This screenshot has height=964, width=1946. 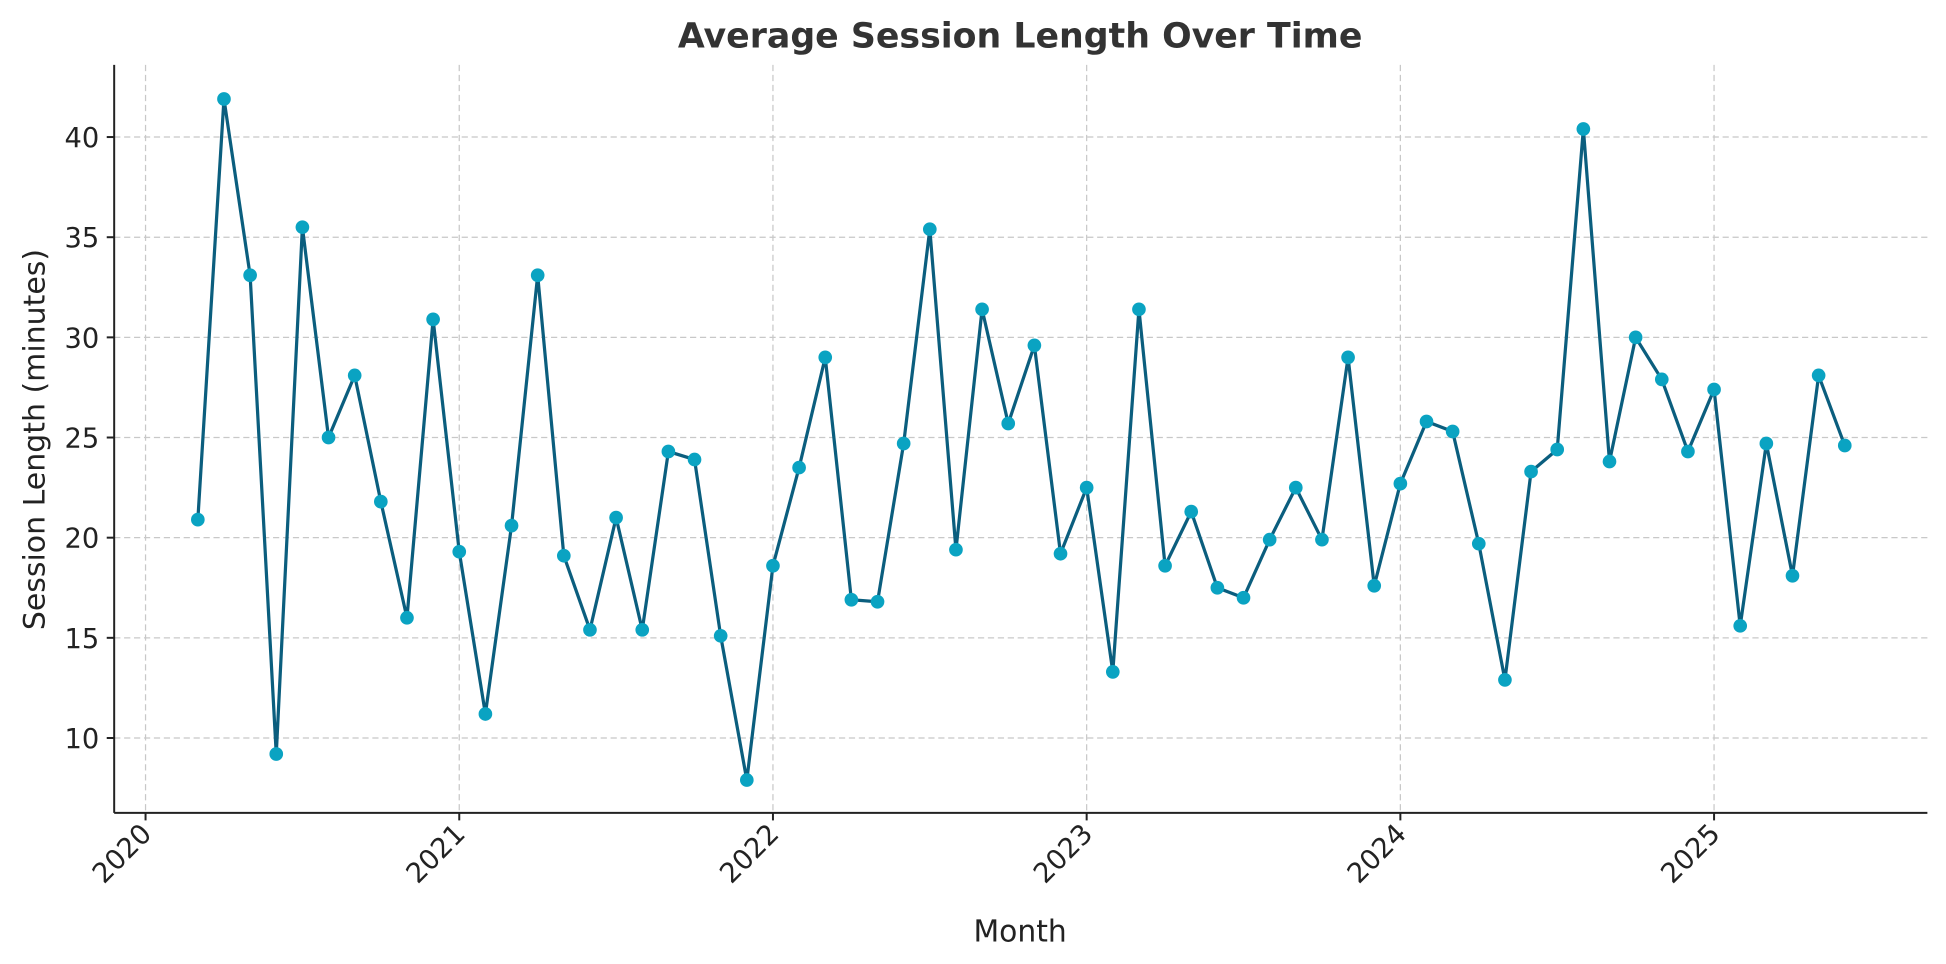 I want to click on y-tick-label: 30, so click(x=82, y=338).